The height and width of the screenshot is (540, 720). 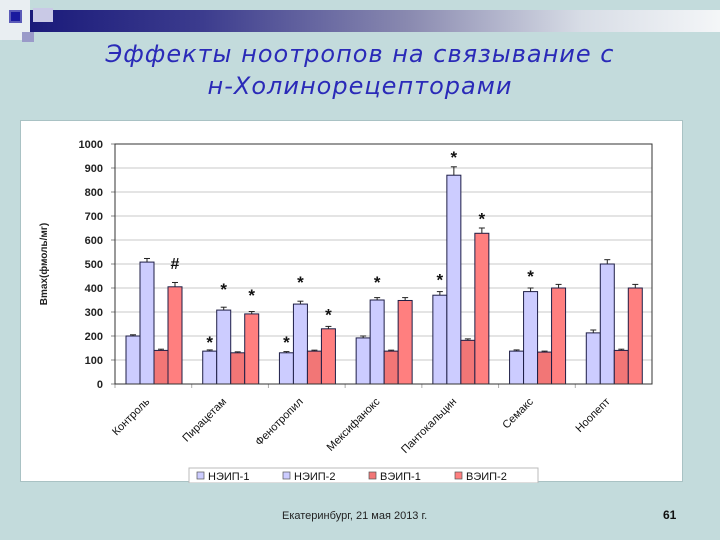 I want to click on y-tick-label: 300, so click(x=94, y=313).